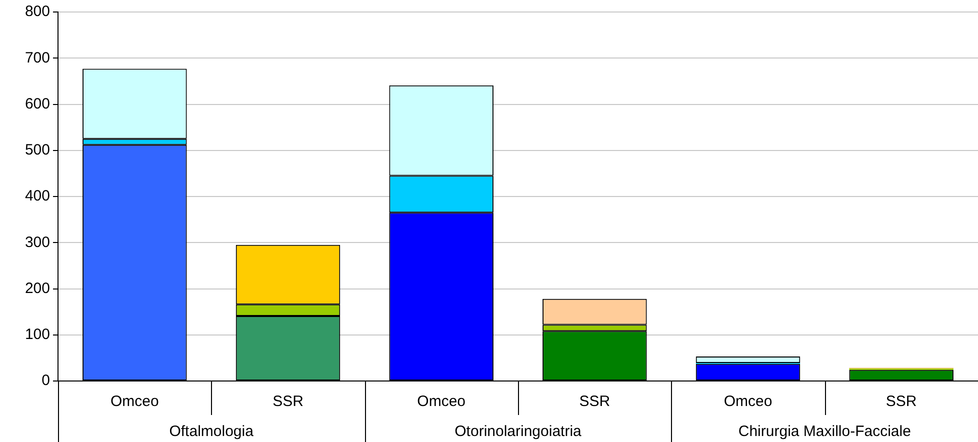 Image resolution: width=978 pixels, height=442 pixels. What do you see at coordinates (46, 381) in the screenshot?
I see `y-tick-label: 0` at bounding box center [46, 381].